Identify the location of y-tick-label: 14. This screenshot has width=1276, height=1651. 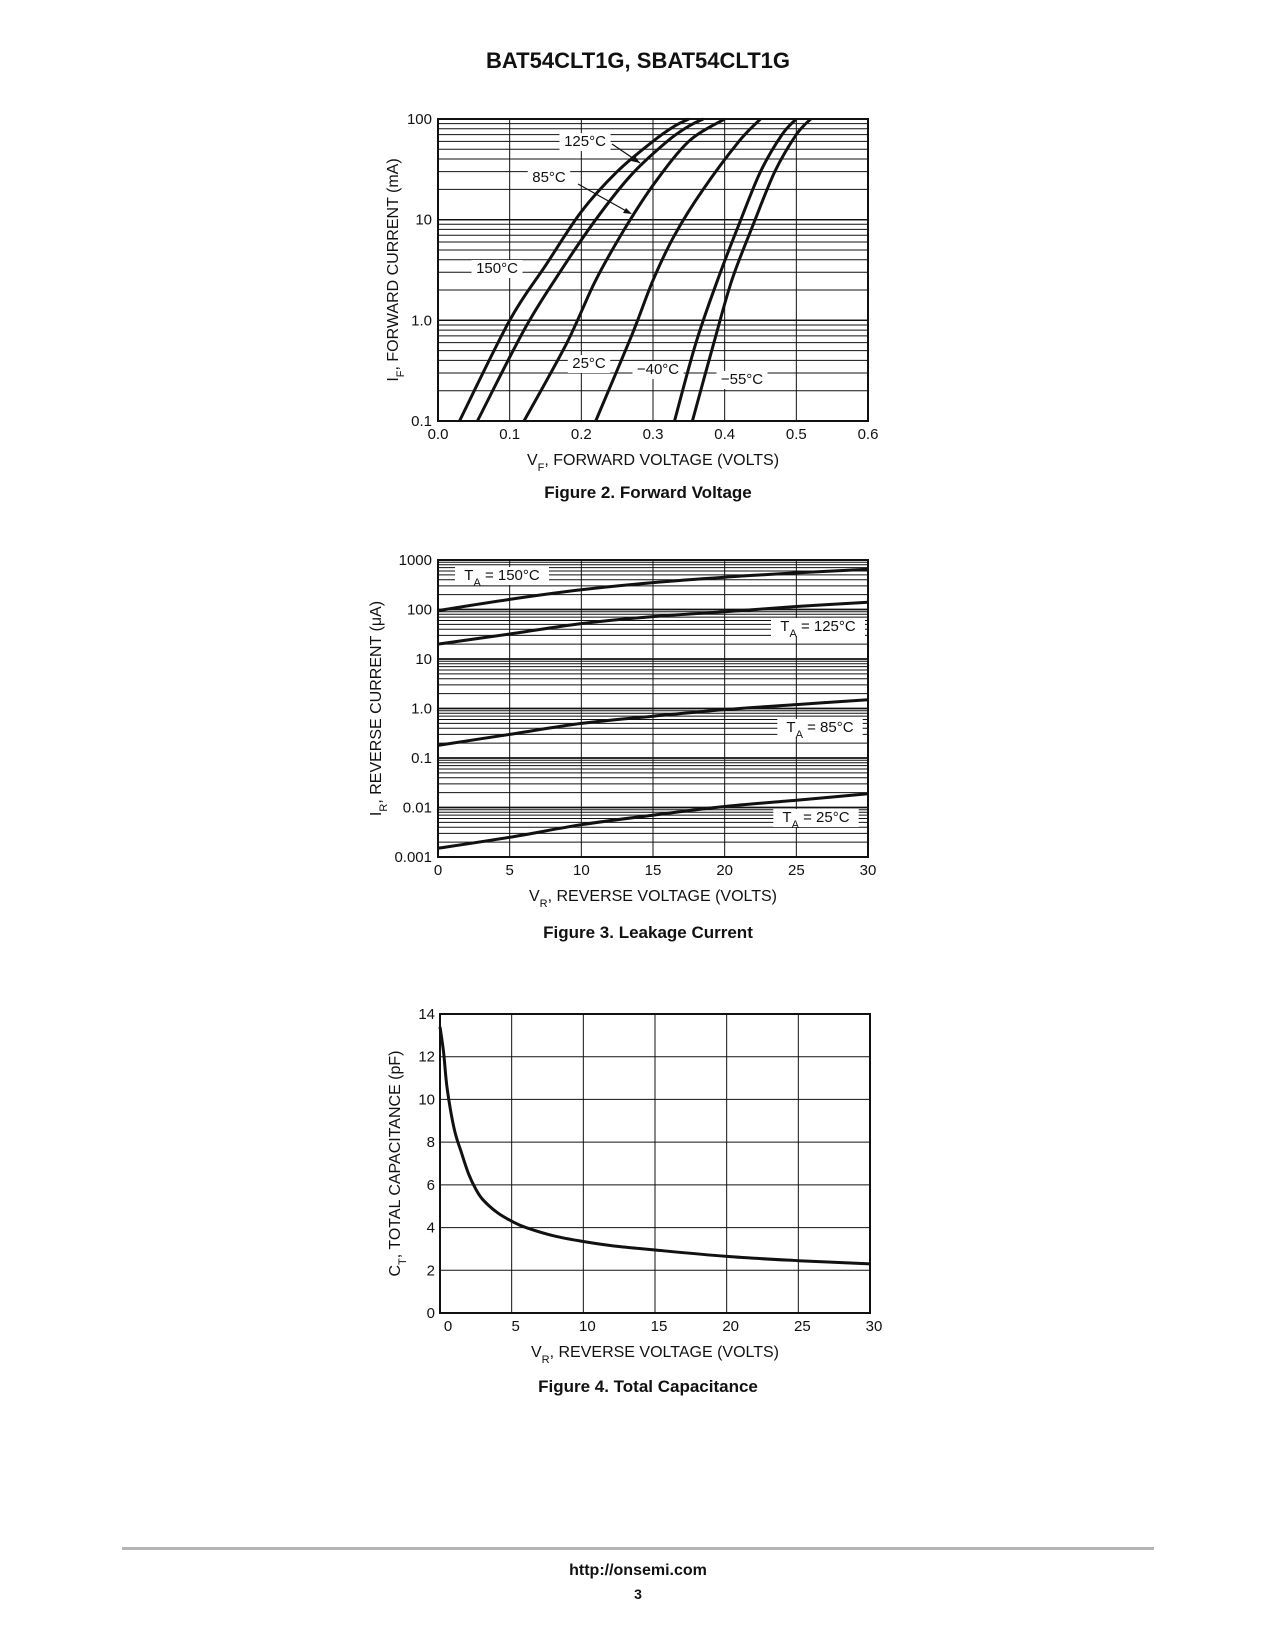
(426, 1014).